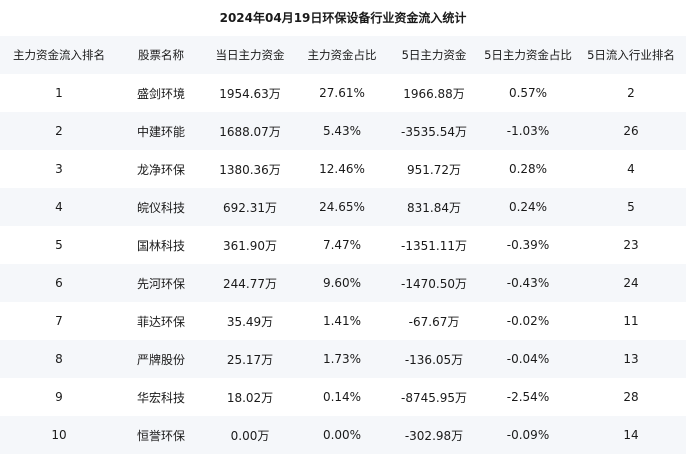  I want to click on table-row: 5 国林科技 361.90万 7.47% -1351.11万 -0.39% 23, so click(343, 245).